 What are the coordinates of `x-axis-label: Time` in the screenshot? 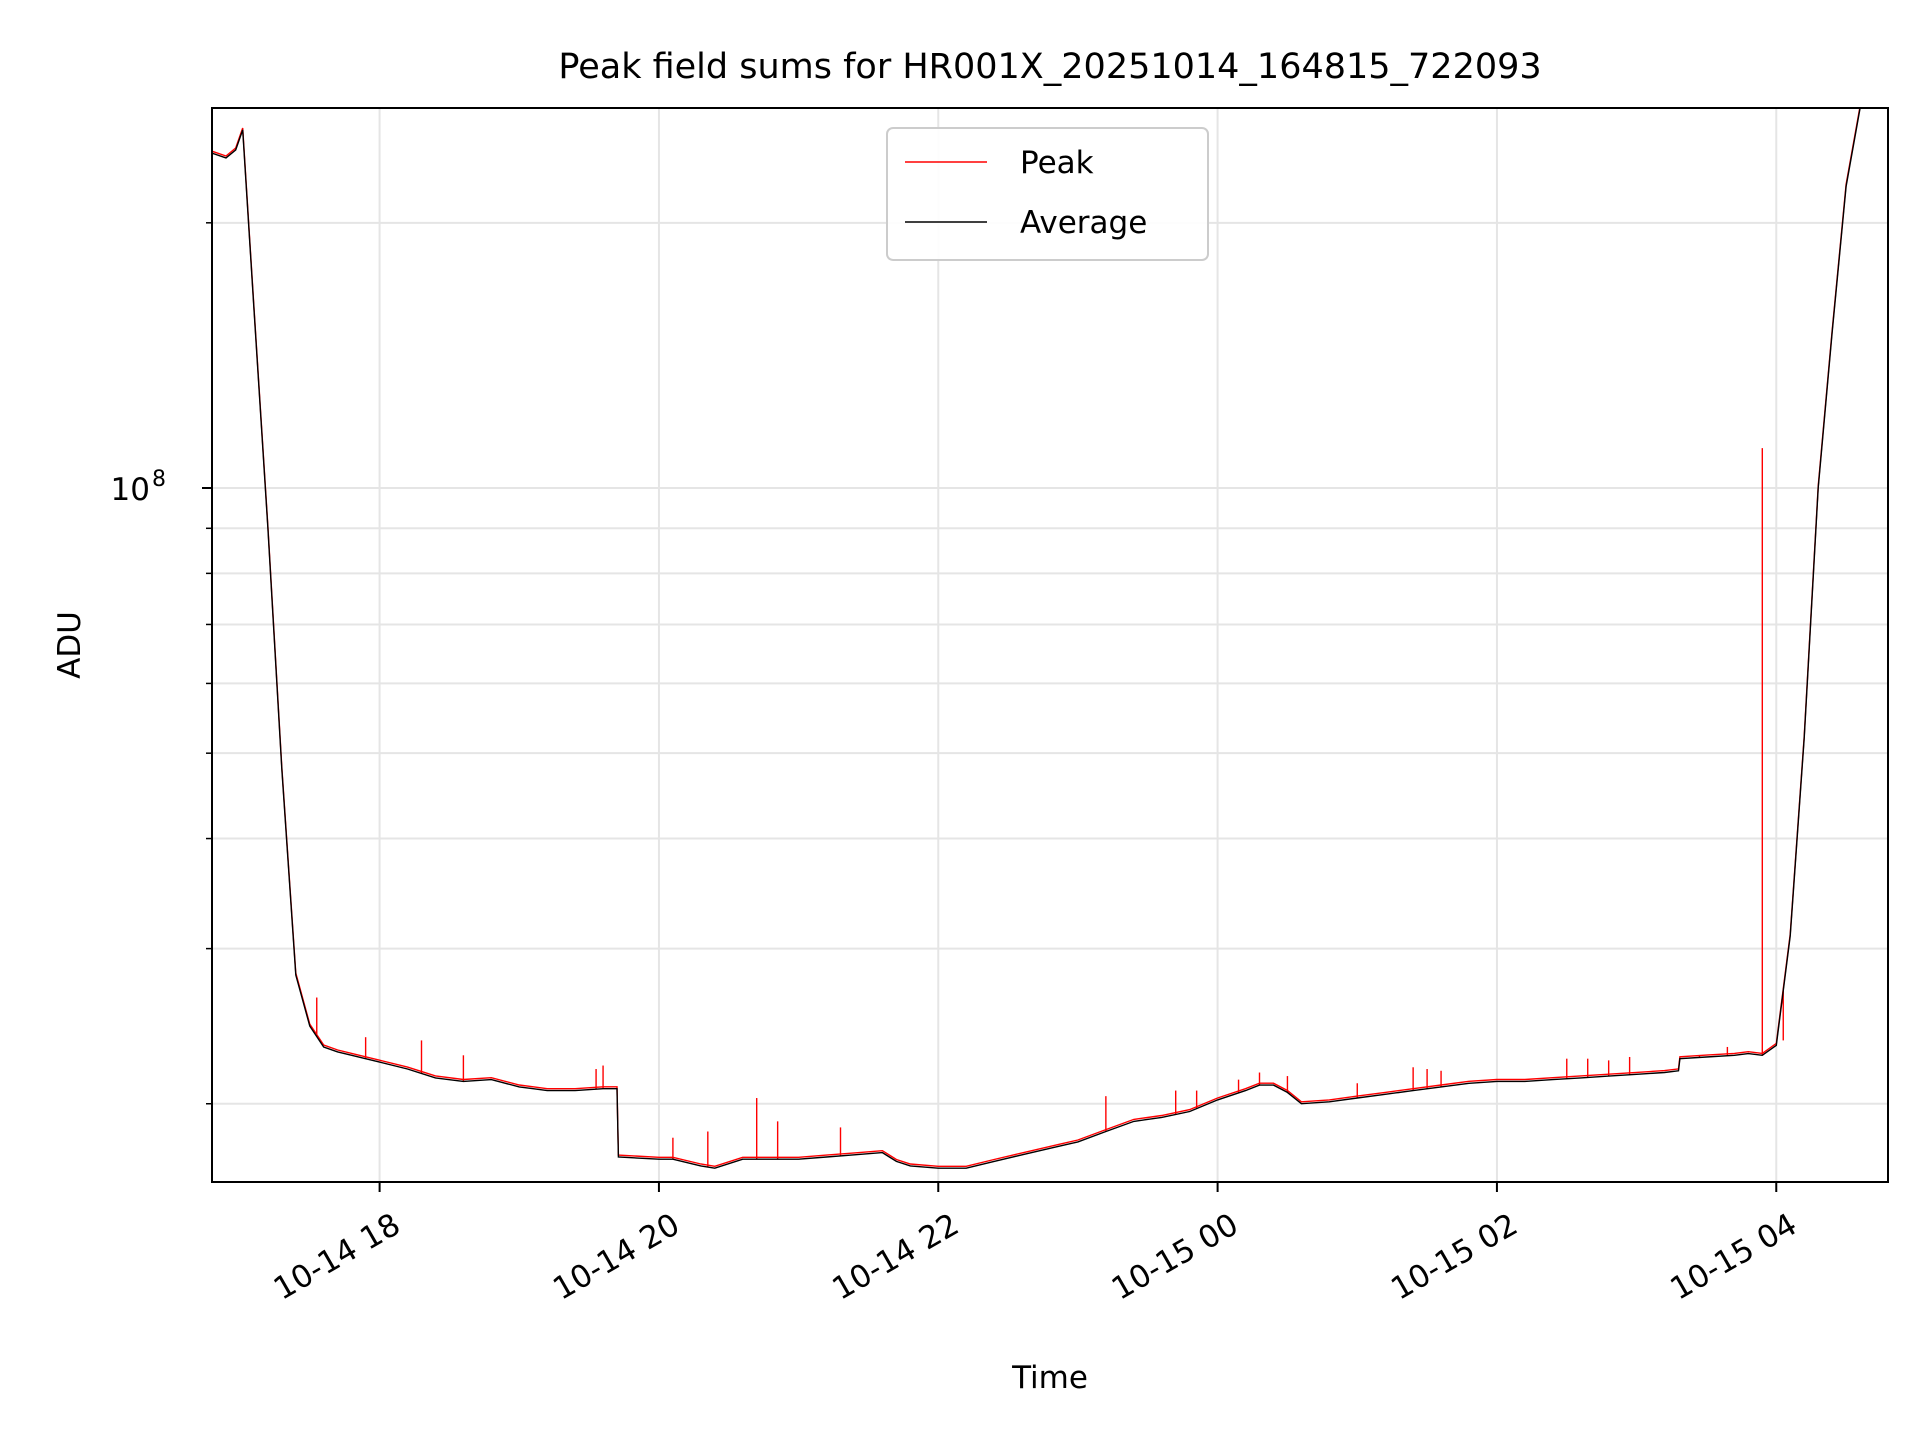 It's located at (1049, 1378).